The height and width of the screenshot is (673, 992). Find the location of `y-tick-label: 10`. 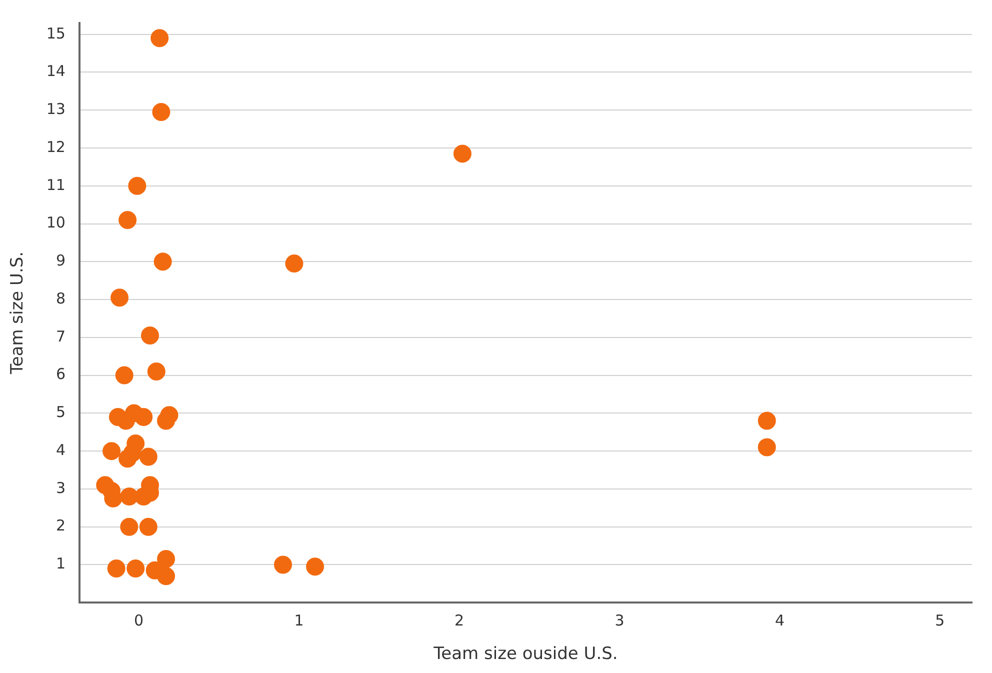

y-tick-label: 10 is located at coordinates (56, 223).